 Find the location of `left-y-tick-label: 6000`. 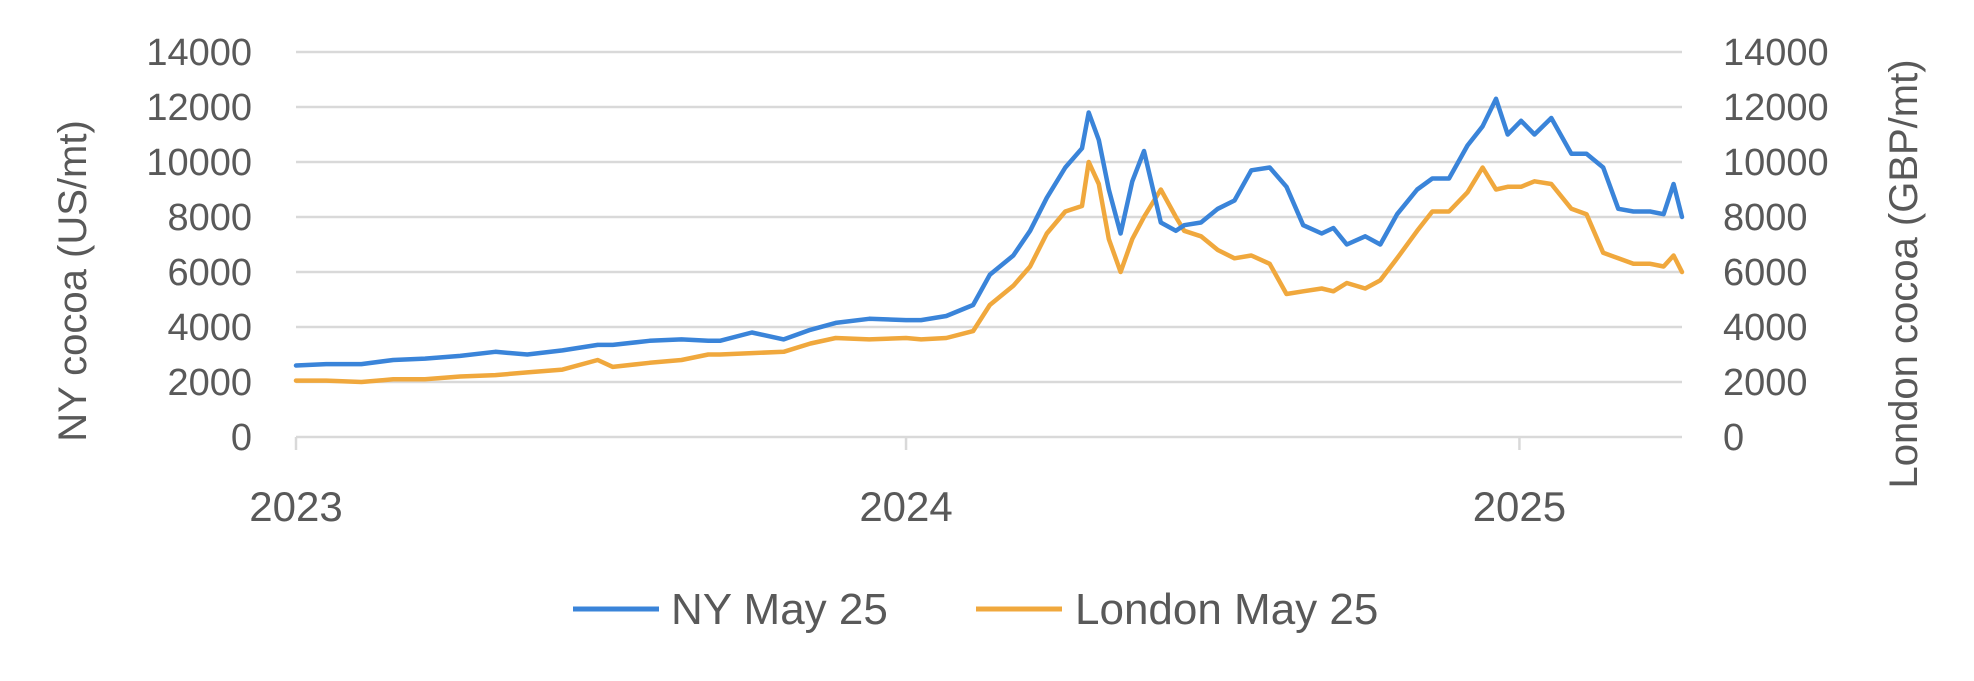

left-y-tick-label: 6000 is located at coordinates (209, 273).